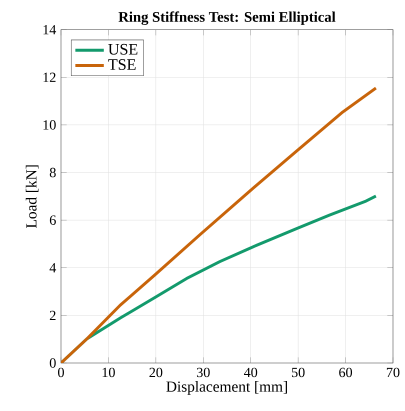 This screenshot has width=405, height=411. Describe the element at coordinates (53, 315) in the screenshot. I see `y-tick-label: 2` at that location.